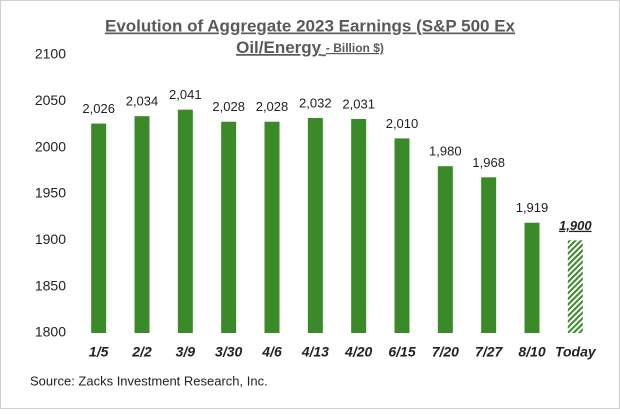 The width and height of the screenshot is (620, 414). What do you see at coordinates (531, 352) in the screenshot?
I see `x-tick-label: 8/10` at bounding box center [531, 352].